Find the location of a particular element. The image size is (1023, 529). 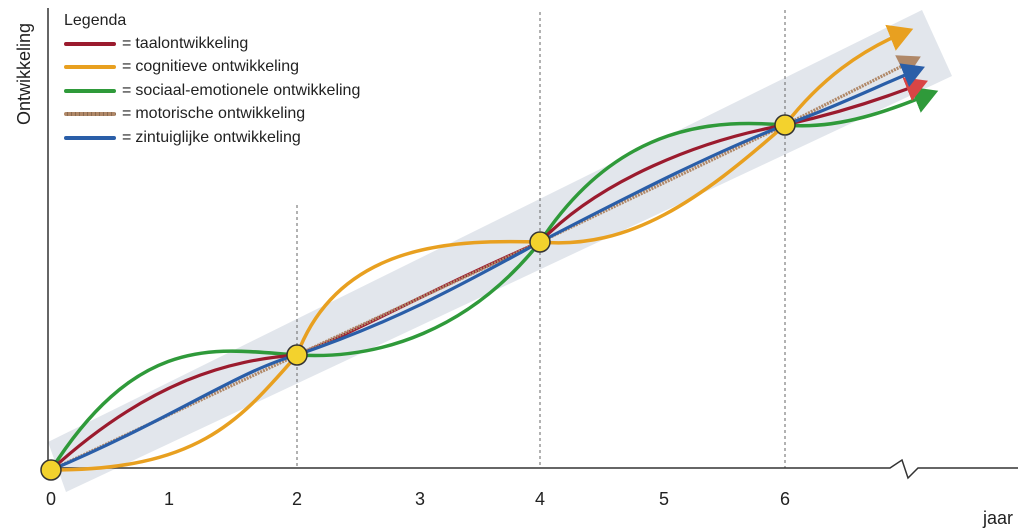

legend-item-sociaal: = sociaal-emotionele ontwikkeling is located at coordinates (212, 91).